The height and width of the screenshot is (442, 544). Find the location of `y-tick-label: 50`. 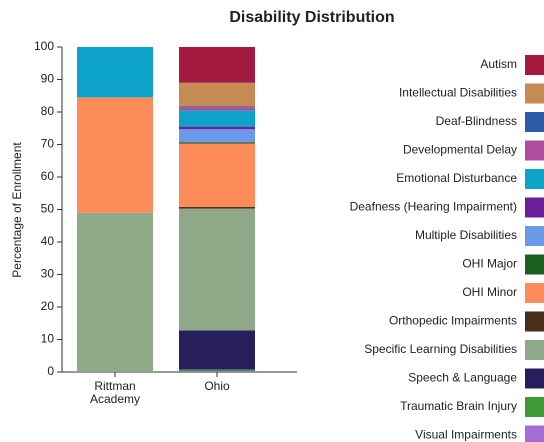

y-tick-label: 50 is located at coordinates (48, 209).